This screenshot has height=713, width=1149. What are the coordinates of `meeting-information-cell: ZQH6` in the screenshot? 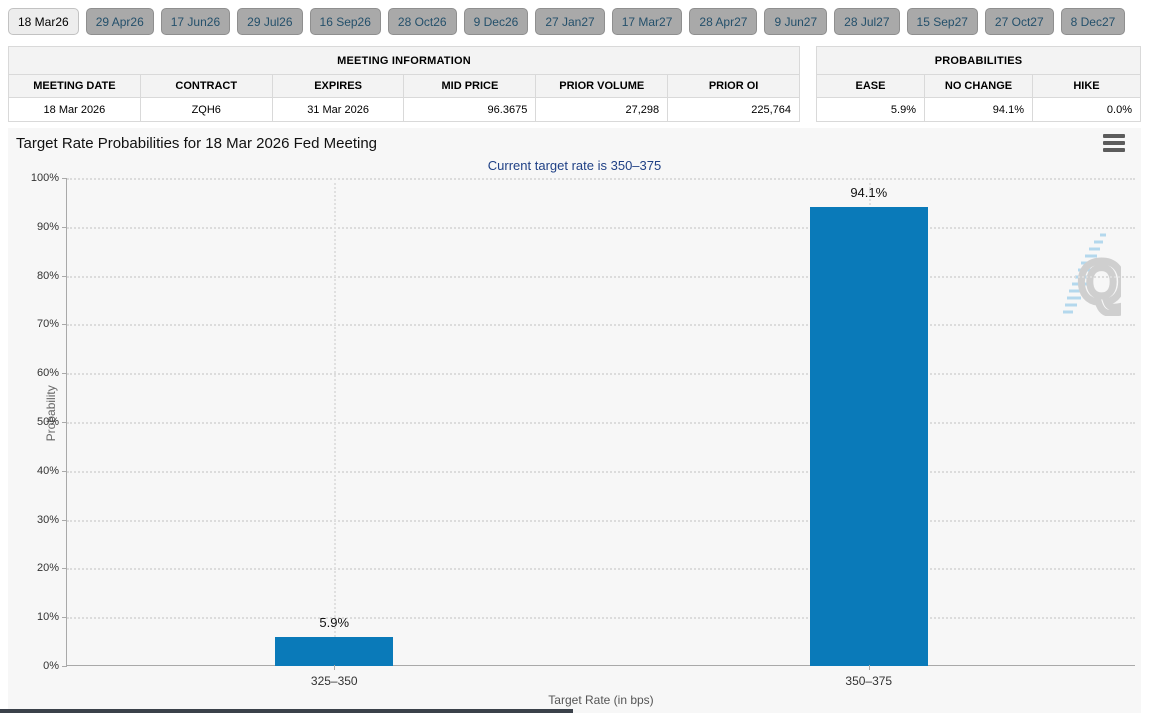 It's located at (206, 109).